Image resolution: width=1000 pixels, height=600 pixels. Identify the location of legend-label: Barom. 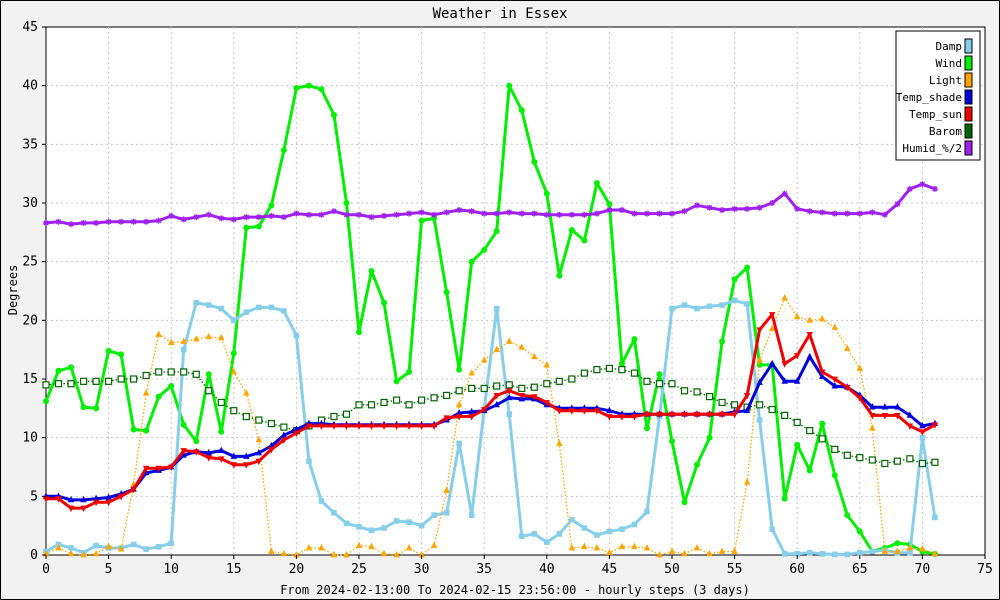
(945, 131).